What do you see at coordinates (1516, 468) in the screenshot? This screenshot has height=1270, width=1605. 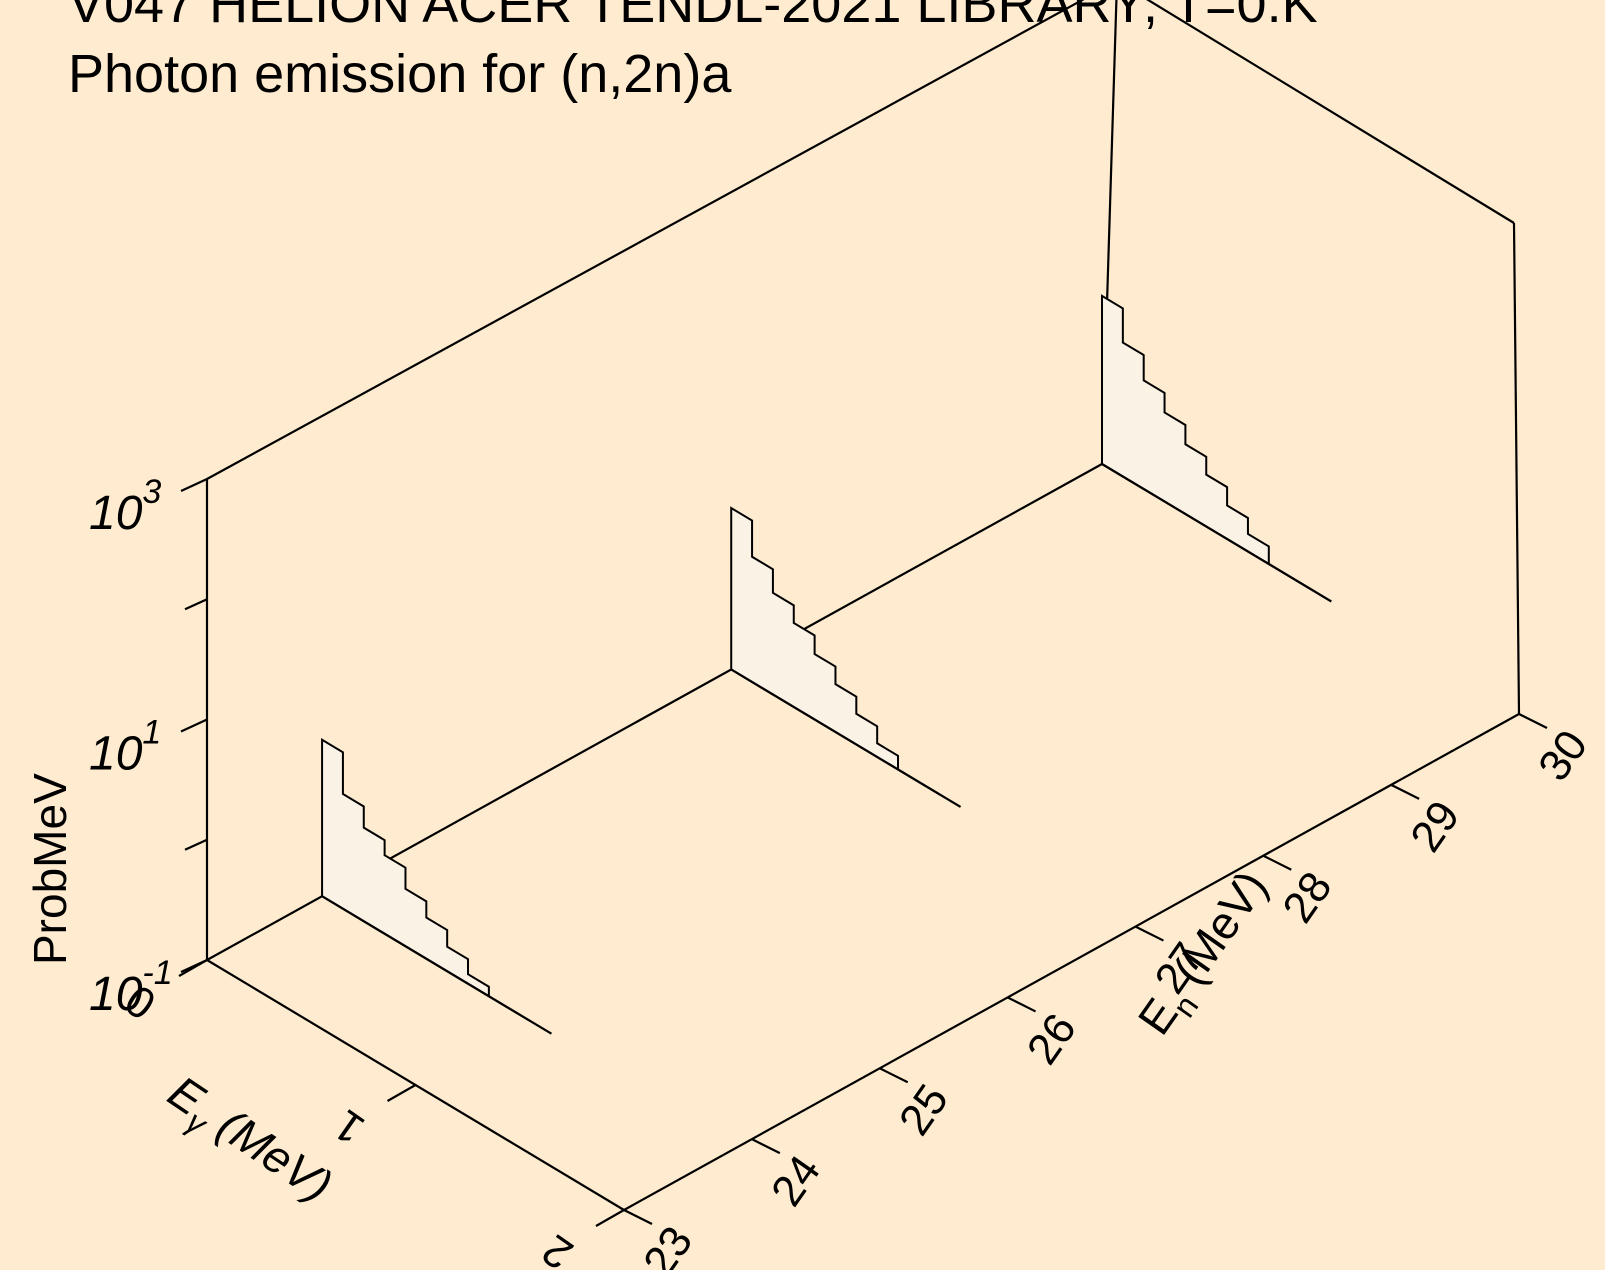 I see `frame-right-vertical` at bounding box center [1516, 468].